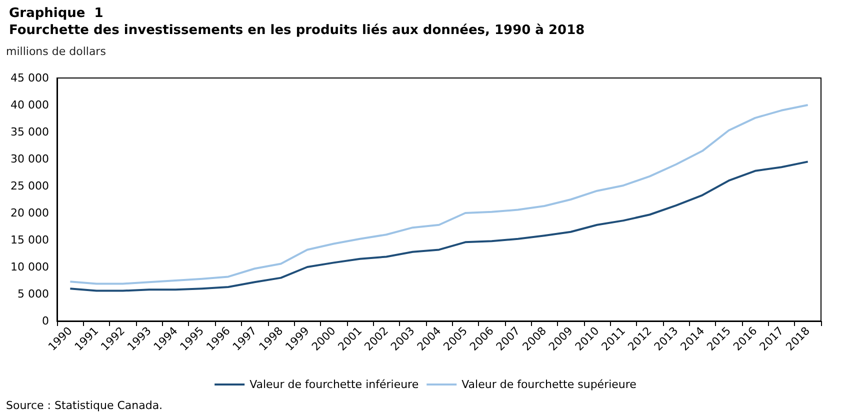 This screenshot has height=417, width=851. I want to click on y-tick-label: 30 000, so click(29, 159).